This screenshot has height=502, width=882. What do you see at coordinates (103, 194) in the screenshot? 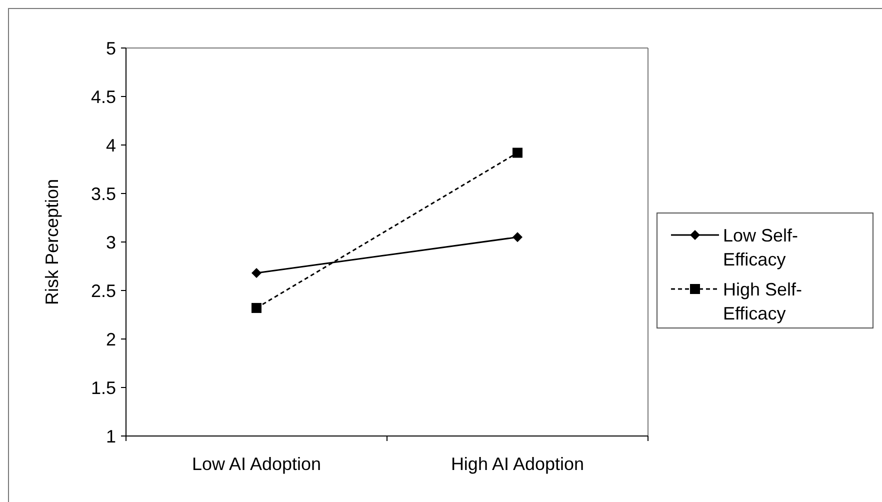
I see `y-tick-label: 3.5` at bounding box center [103, 194].